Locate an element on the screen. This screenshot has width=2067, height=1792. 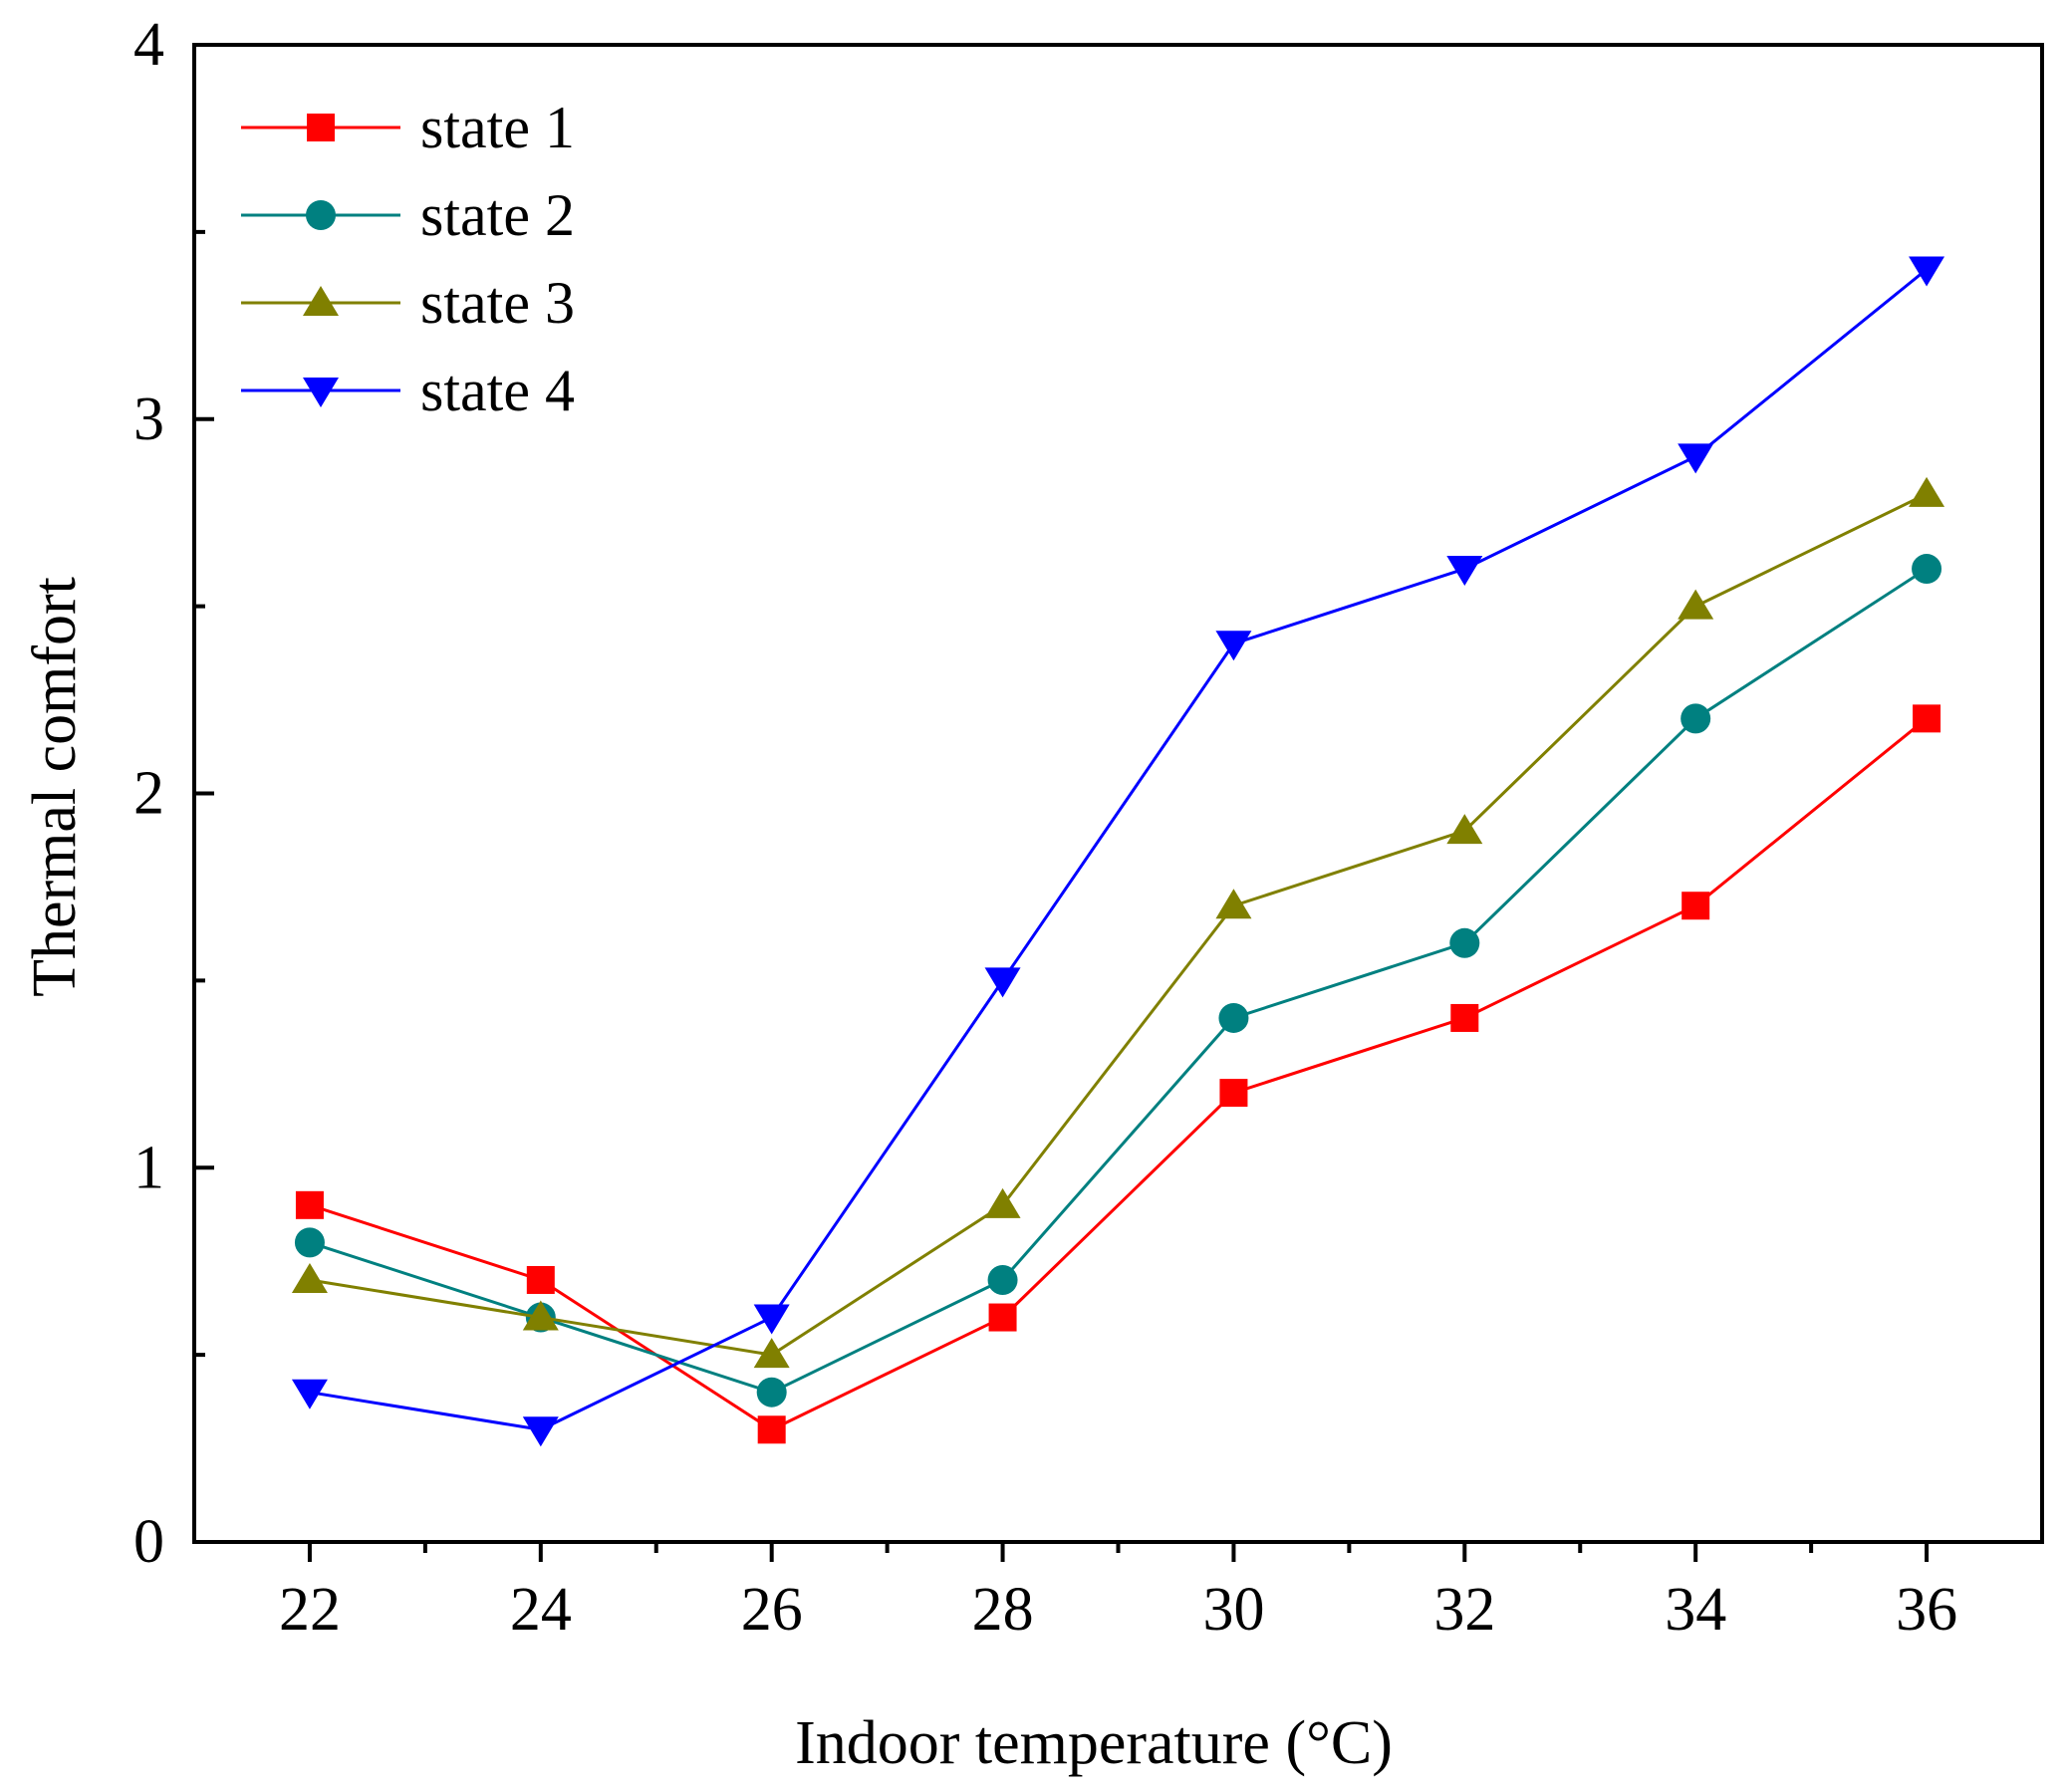
legend-label: state 2 is located at coordinates (497, 215).